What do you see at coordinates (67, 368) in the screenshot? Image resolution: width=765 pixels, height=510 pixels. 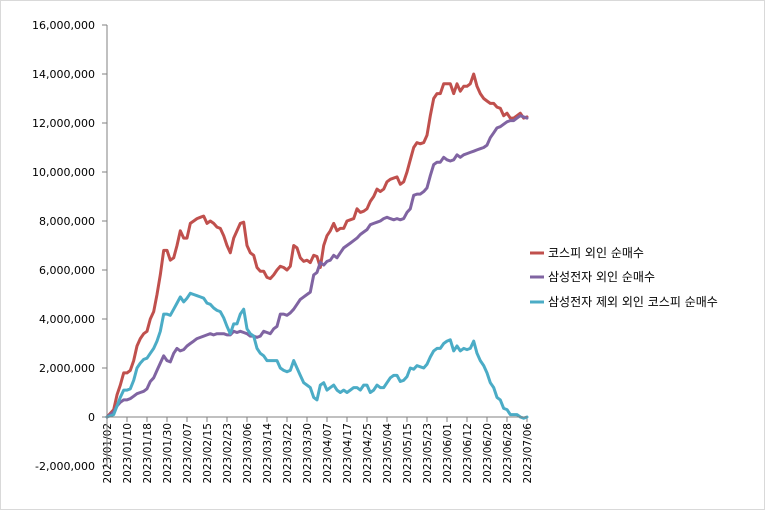 I see `y-tick-label: 2,000,000` at bounding box center [67, 368].